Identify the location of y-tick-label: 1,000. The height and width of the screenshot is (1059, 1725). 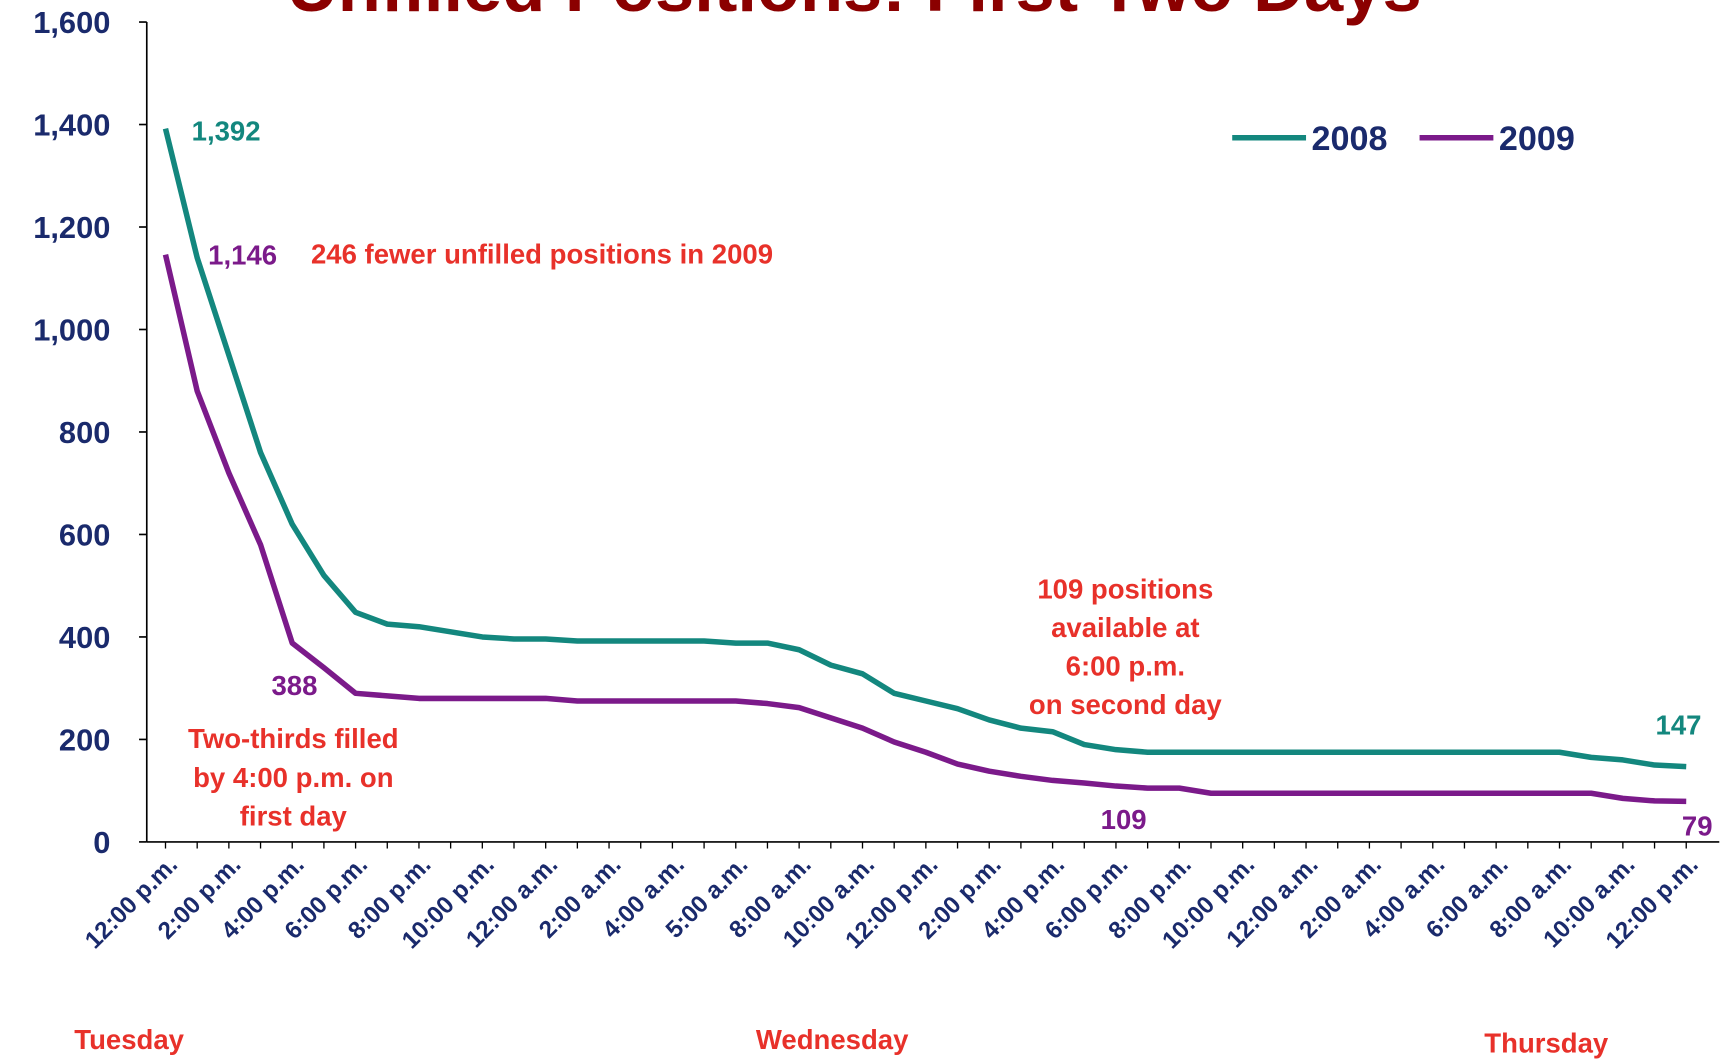
(71, 330).